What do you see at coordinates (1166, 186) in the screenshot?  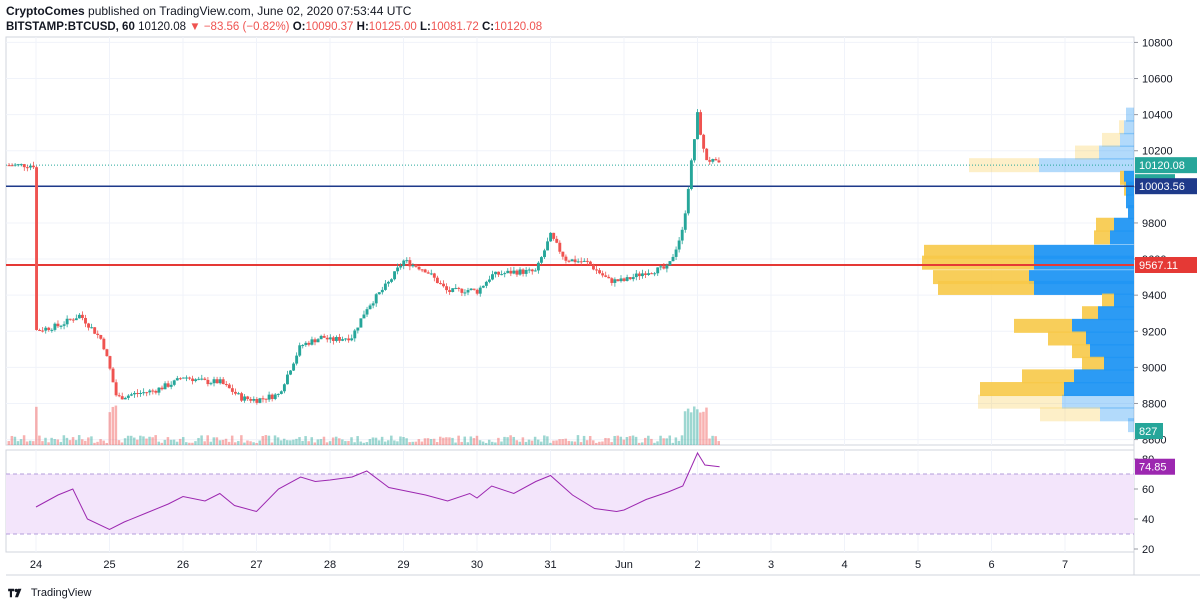 I see `level-badge` at bounding box center [1166, 186].